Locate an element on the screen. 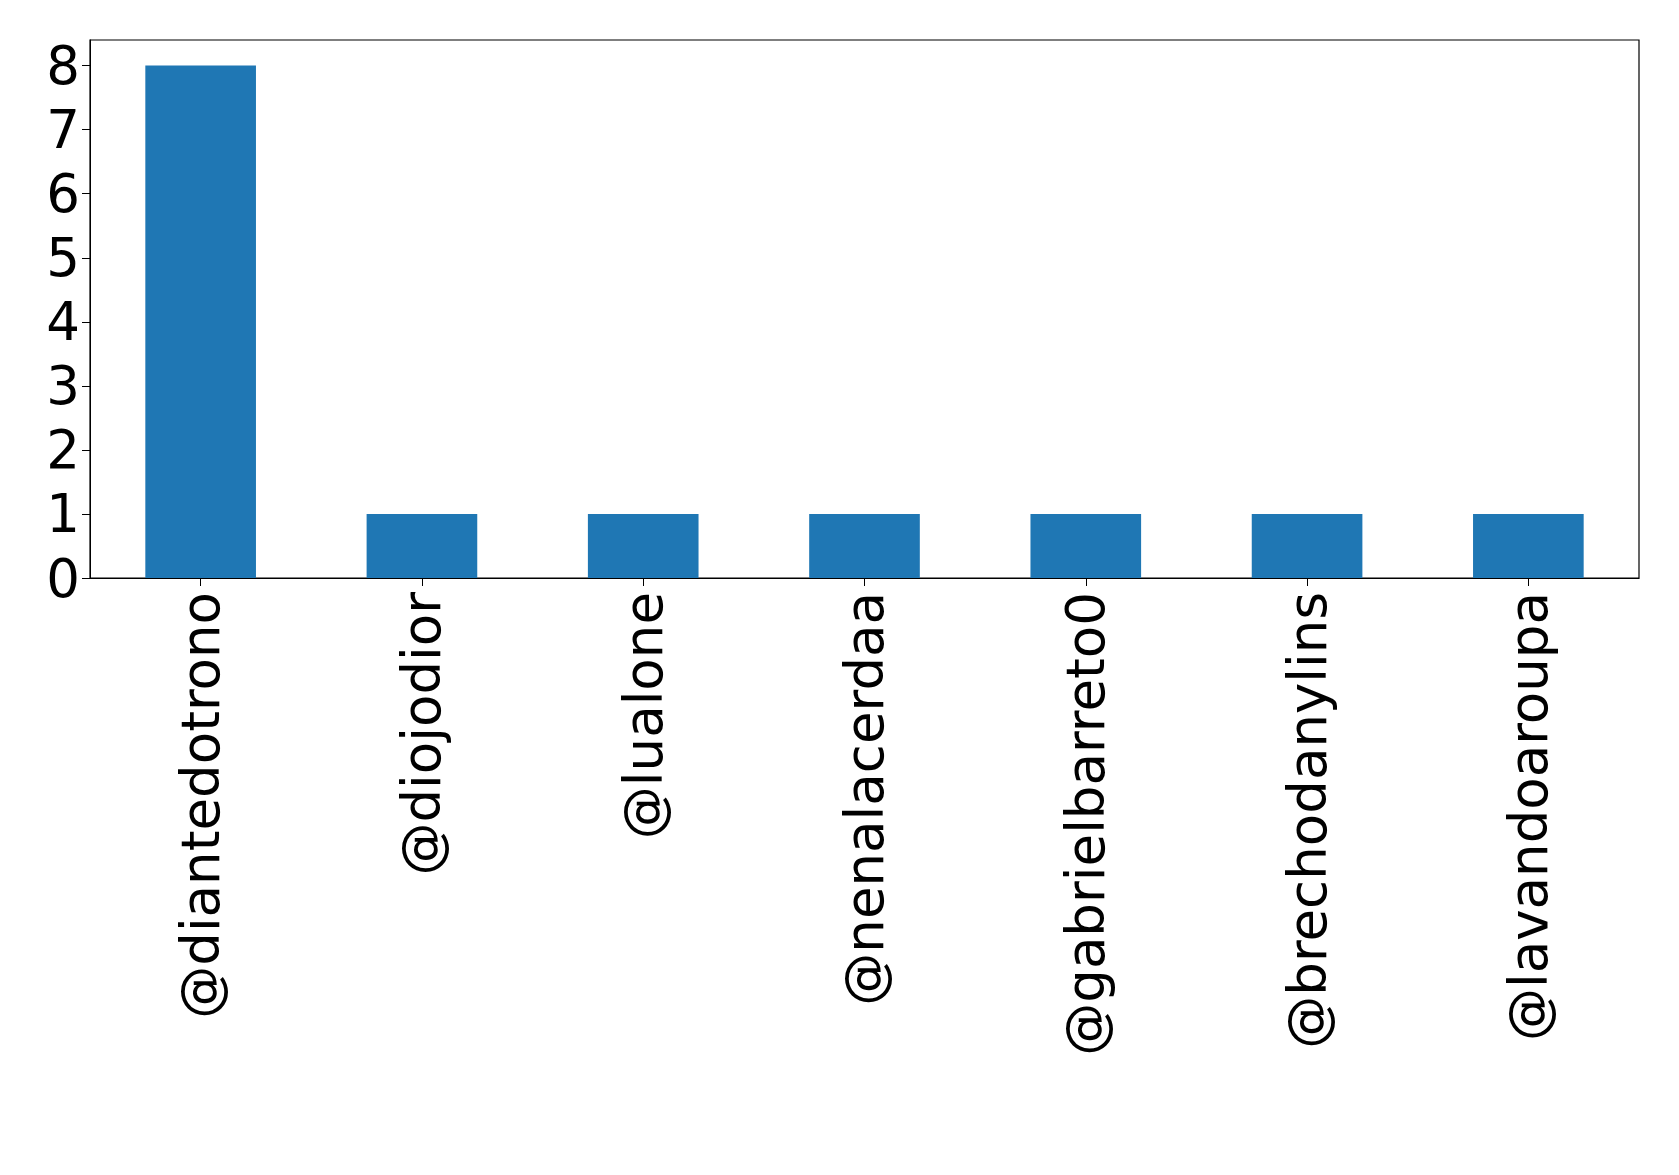 This screenshot has height=1175, width=1679. x-tick-label: @lualone is located at coordinates (643, 716).